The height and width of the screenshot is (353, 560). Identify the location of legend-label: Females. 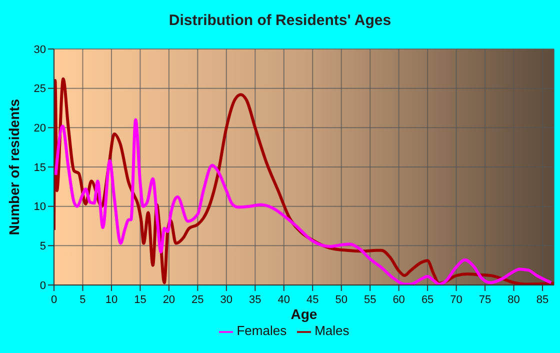
(261, 330).